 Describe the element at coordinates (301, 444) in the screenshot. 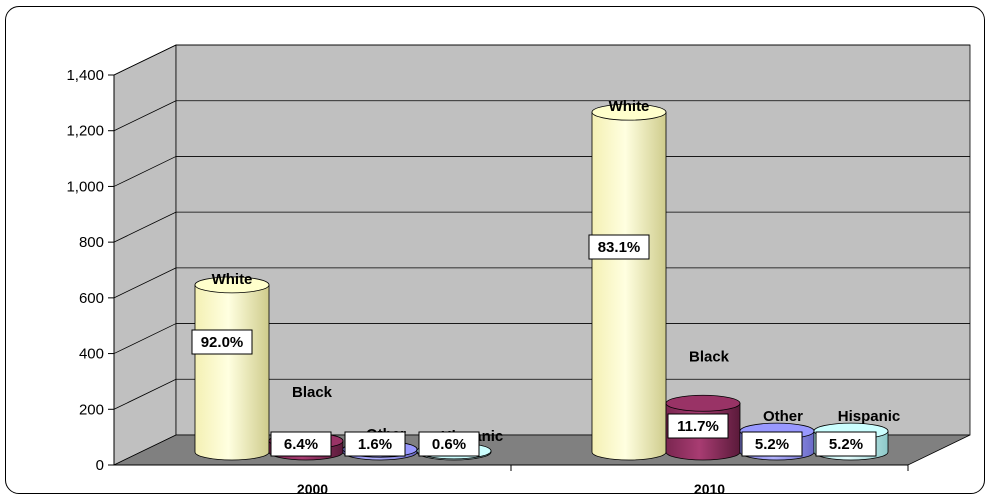

I see `data-label: 6.4%` at that location.